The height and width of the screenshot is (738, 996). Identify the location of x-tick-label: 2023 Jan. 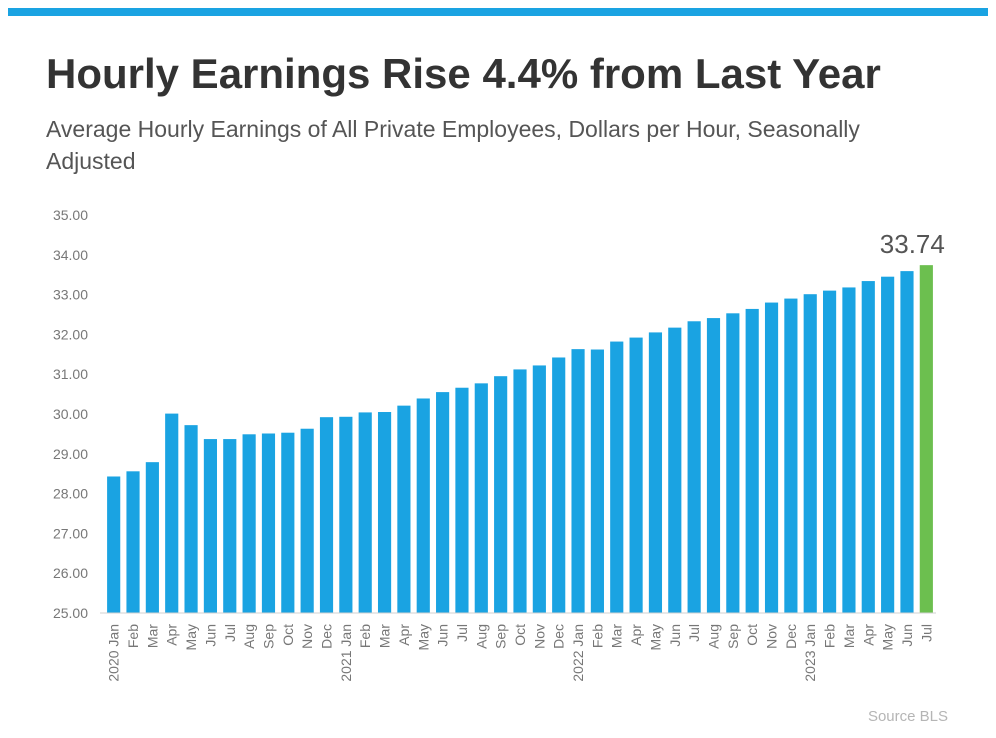
(810, 653).